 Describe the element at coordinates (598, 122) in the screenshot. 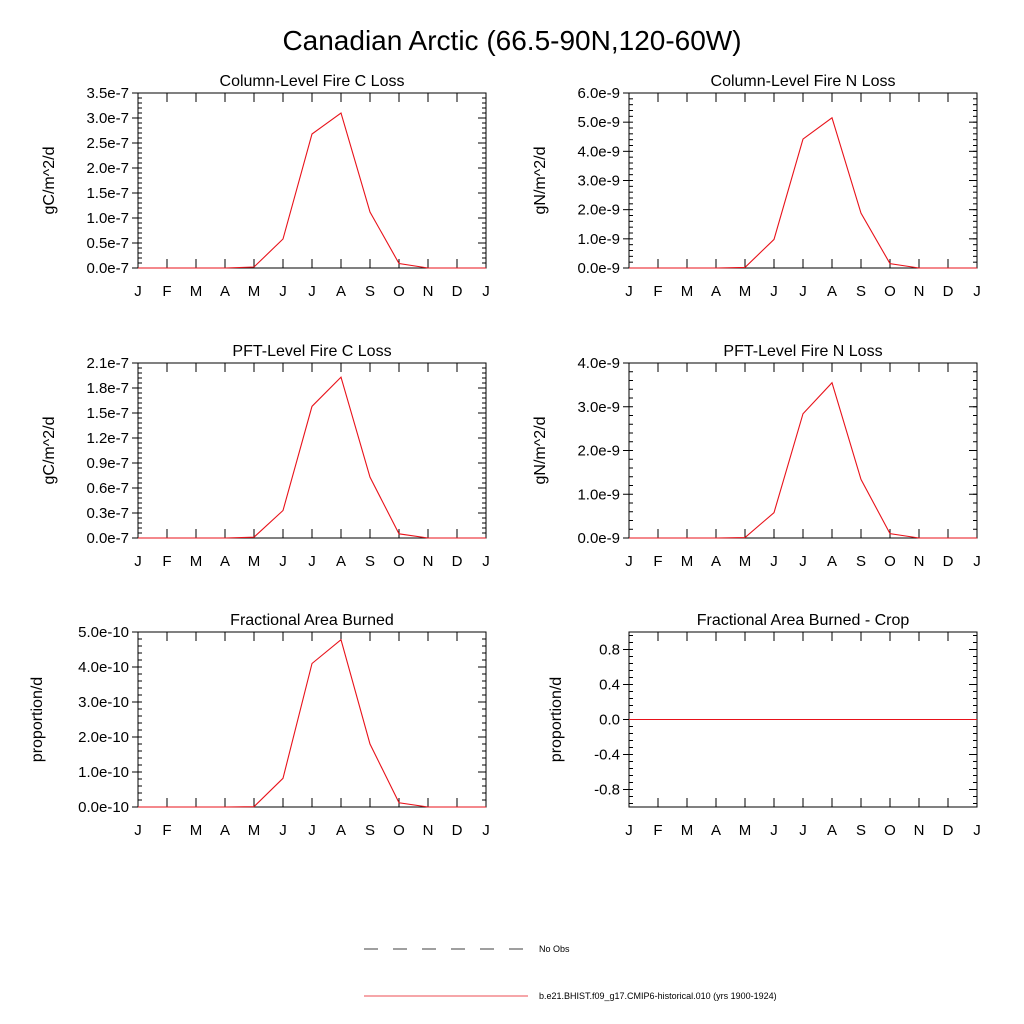

I see `y-tick-label: 5.0e-9` at that location.